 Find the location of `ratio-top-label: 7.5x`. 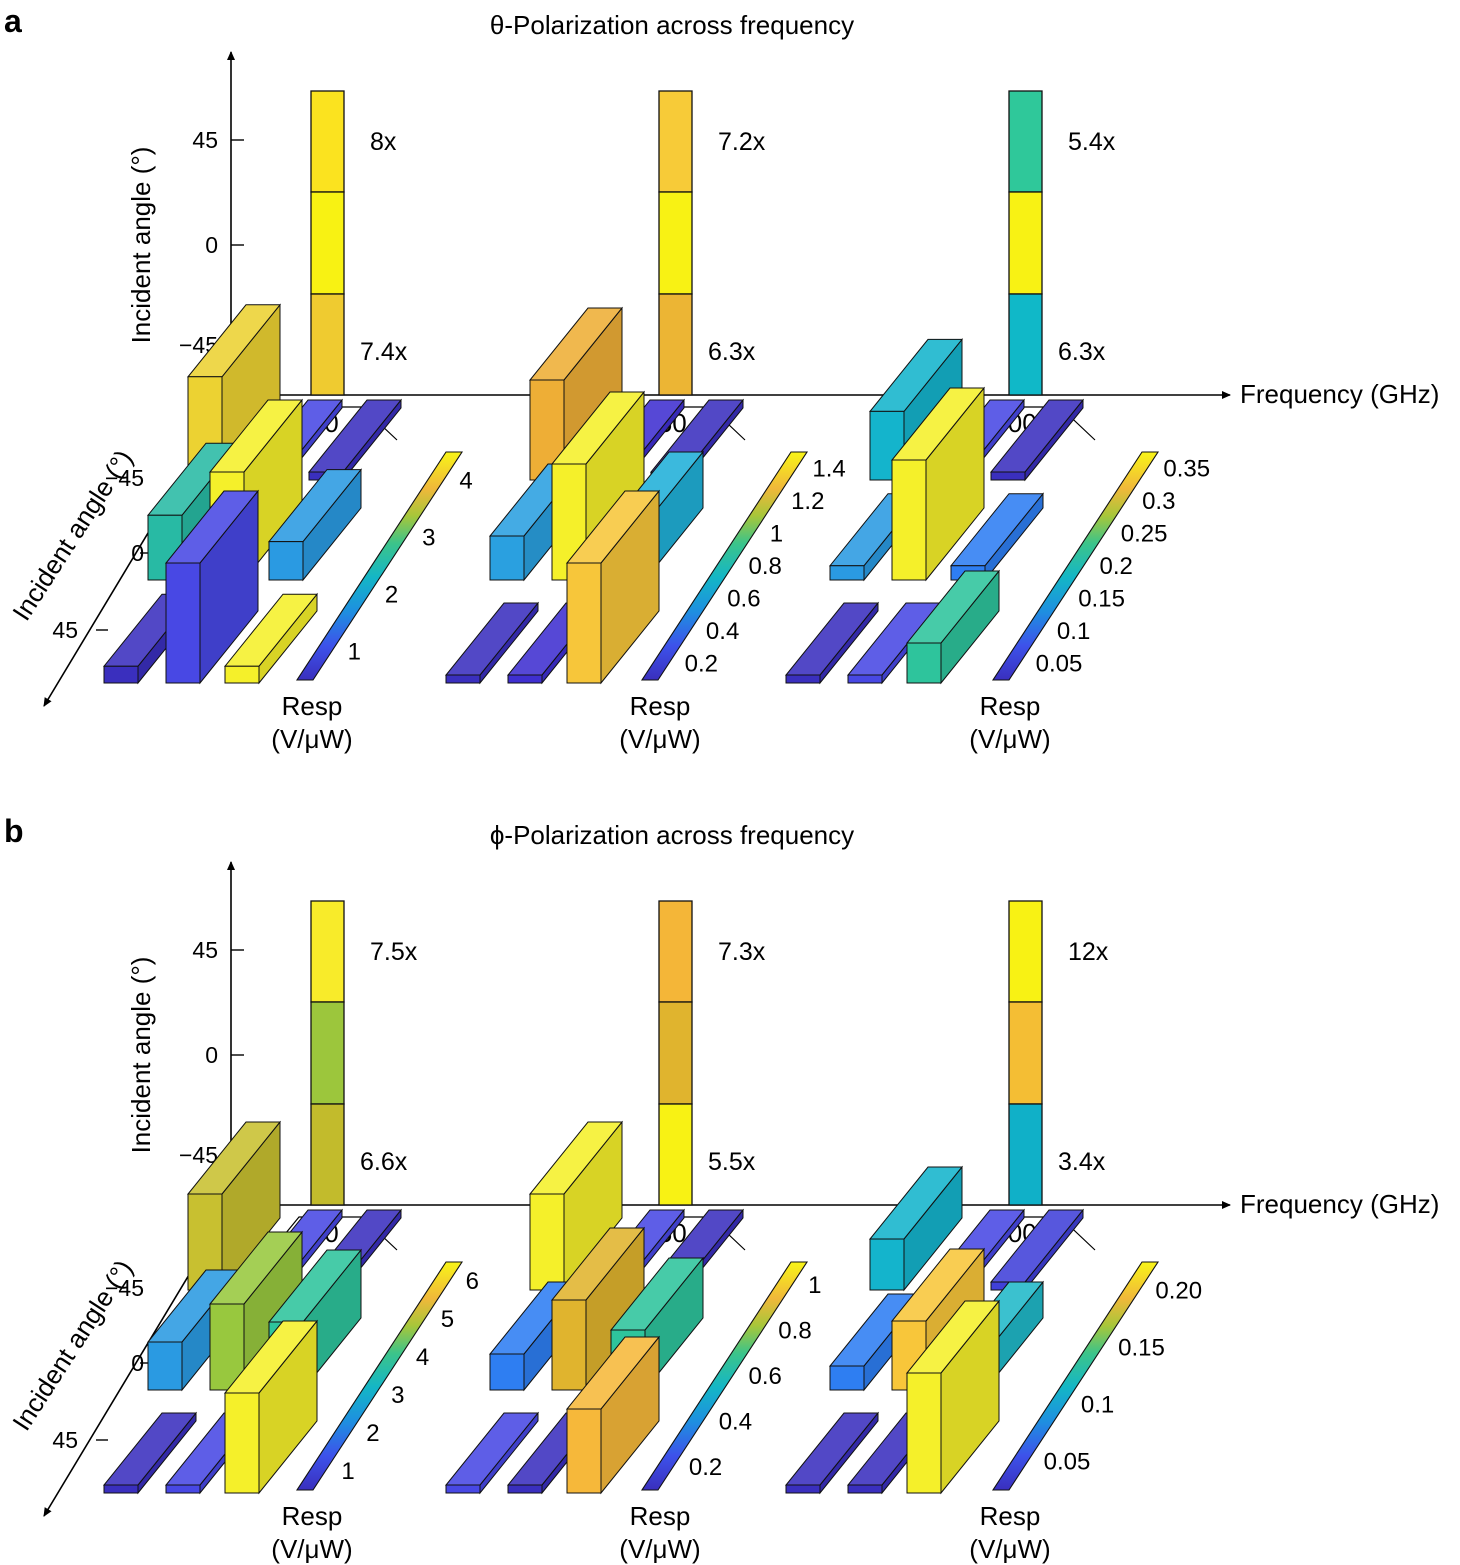

ratio-top-label: 7.5x is located at coordinates (394, 952).